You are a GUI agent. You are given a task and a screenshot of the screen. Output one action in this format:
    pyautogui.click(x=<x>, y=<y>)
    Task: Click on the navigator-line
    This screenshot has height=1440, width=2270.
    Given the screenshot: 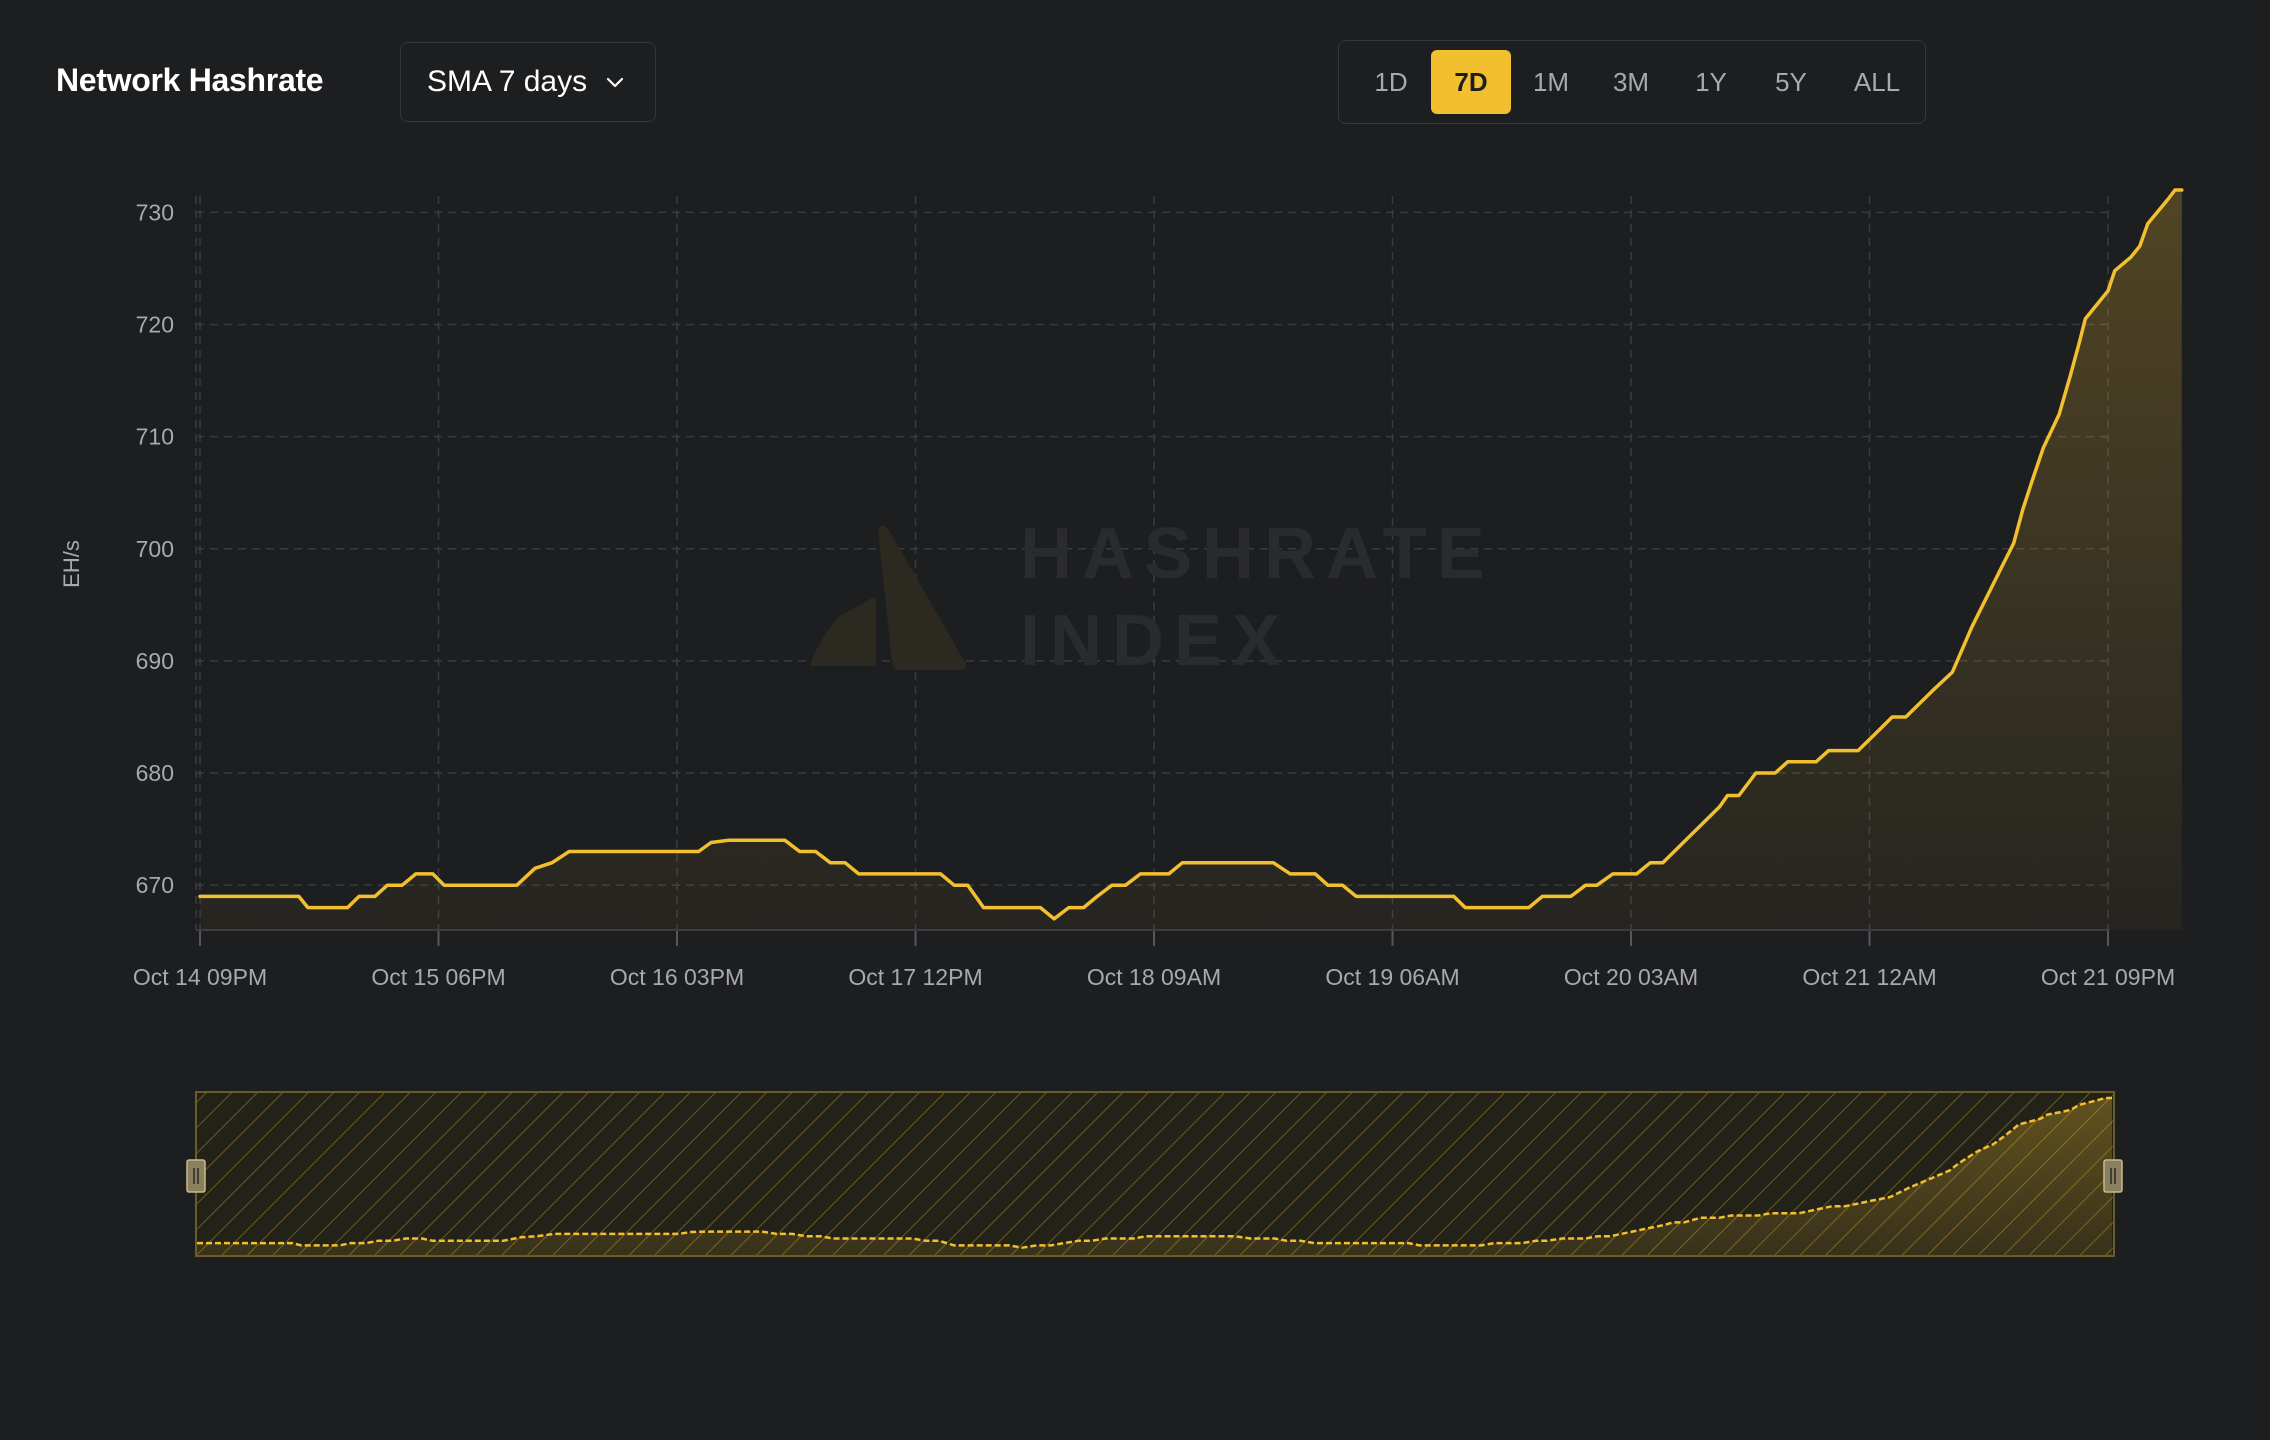 What is the action you would take?
    pyautogui.click(x=1154, y=1172)
    